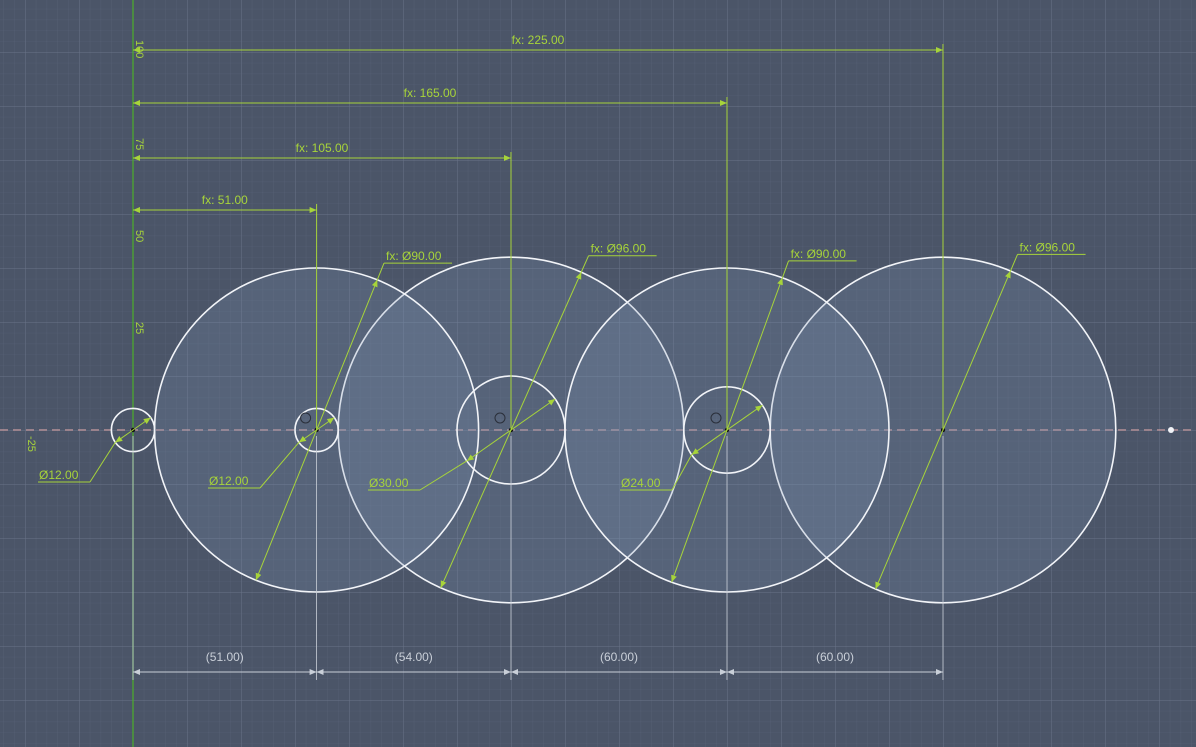  I want to click on axis-label: -25, so click(31, 444).